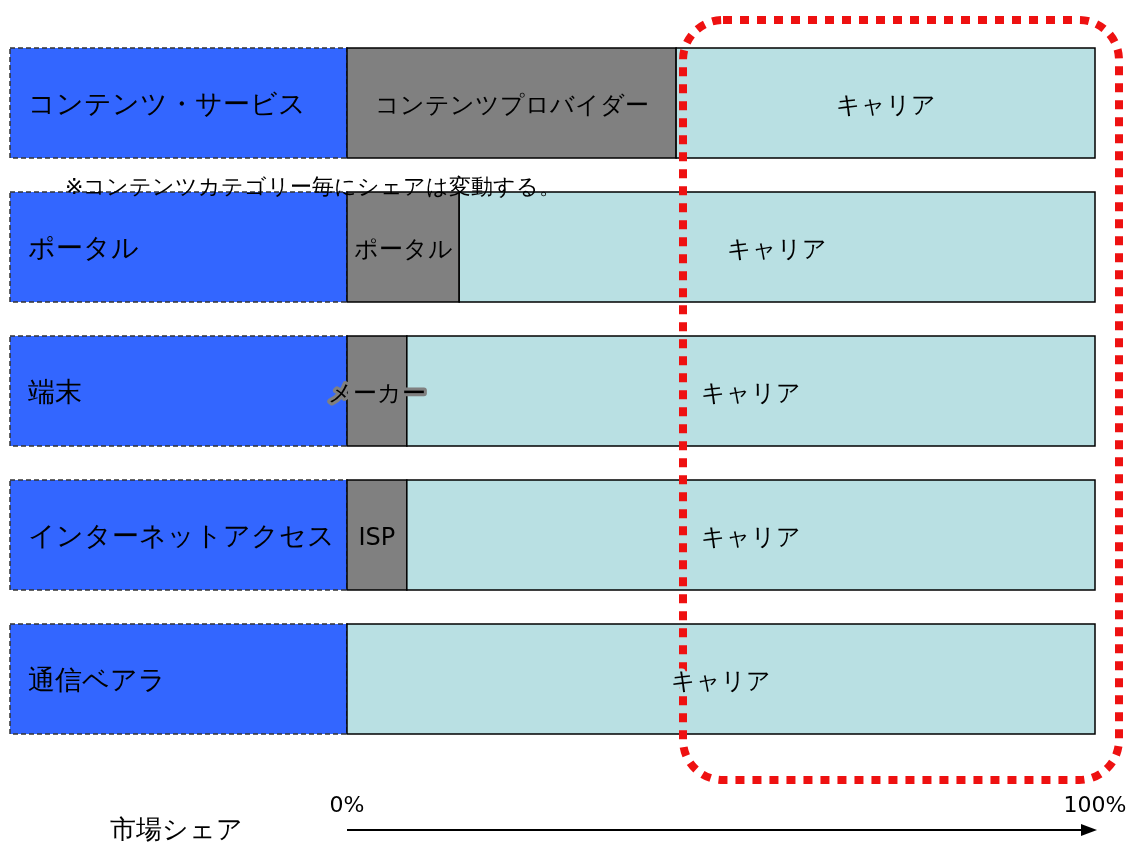 Image resolution: width=1142 pixels, height=842 pixels. Describe the element at coordinates (403, 249) in the screenshot. I see `data-label: ポータル` at that location.